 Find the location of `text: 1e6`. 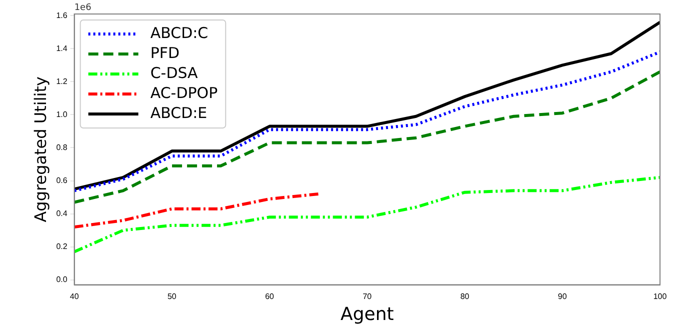

text: 1e6 is located at coordinates (83, 7).